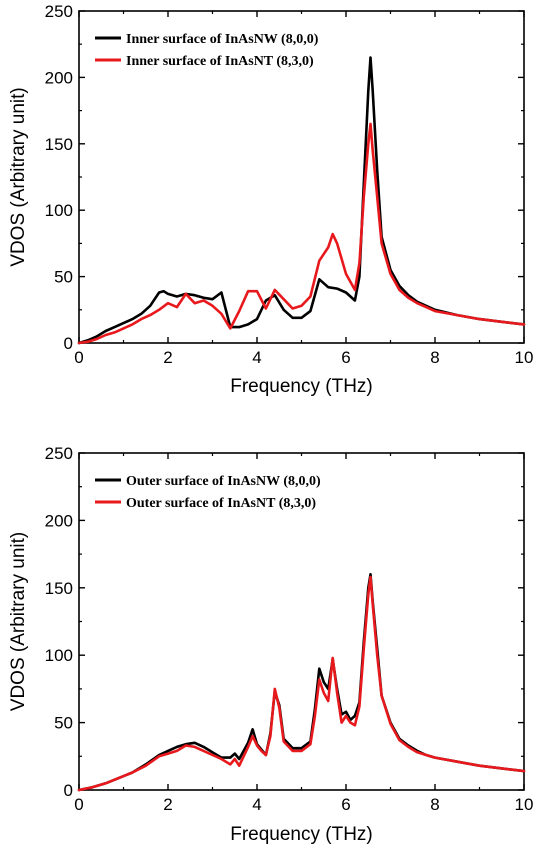 This screenshot has width=544, height=851. I want to click on legend-label: Inner surface of InAsNT (8,3,0), so click(220, 61).